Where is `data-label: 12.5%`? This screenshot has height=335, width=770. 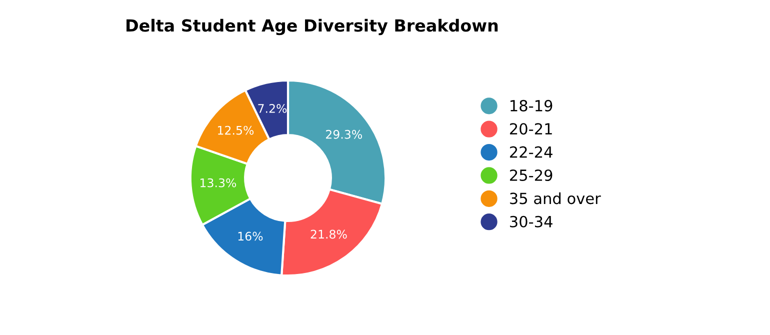
data-label: 12.5% is located at coordinates (236, 130).